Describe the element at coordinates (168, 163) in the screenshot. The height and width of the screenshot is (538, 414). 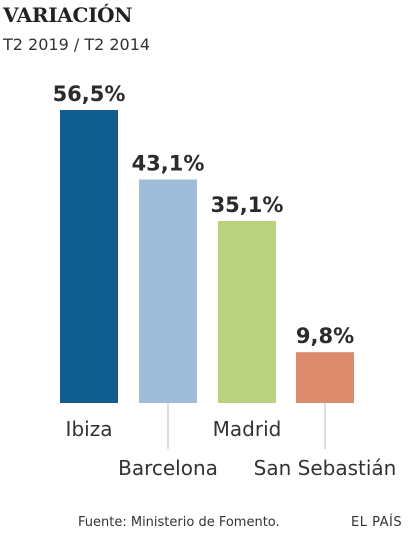
I see `value-label: 43,1%` at that location.